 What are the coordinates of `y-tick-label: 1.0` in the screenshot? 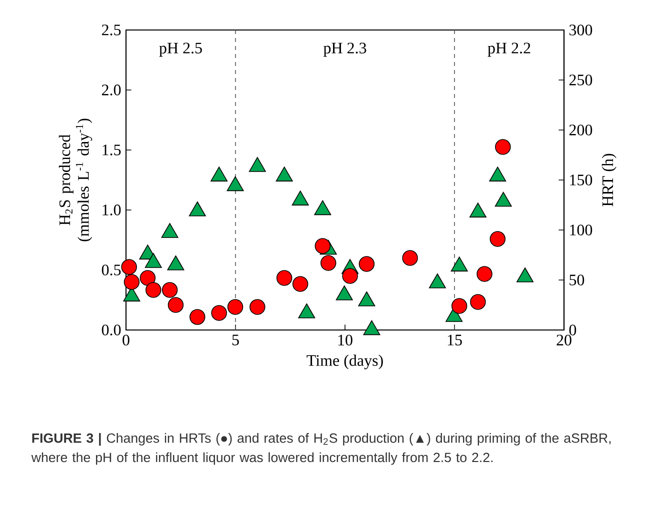 It's located at (111, 210).